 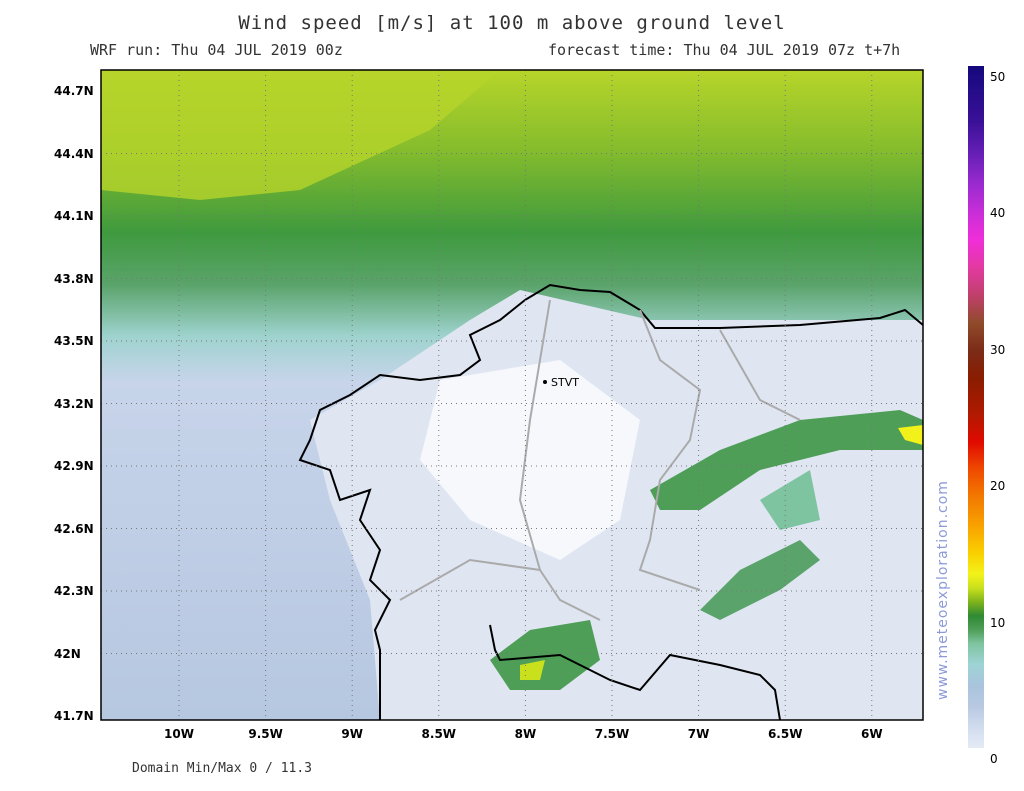 I want to click on lat-label: 41.7N, so click(x=74, y=716).